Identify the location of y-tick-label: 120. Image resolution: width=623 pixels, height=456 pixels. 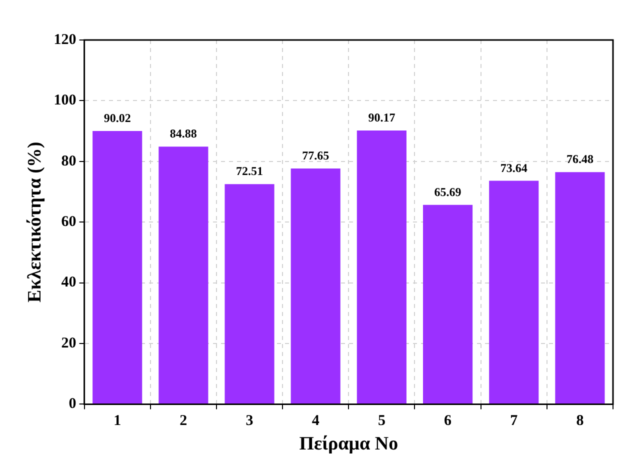
(65, 40).